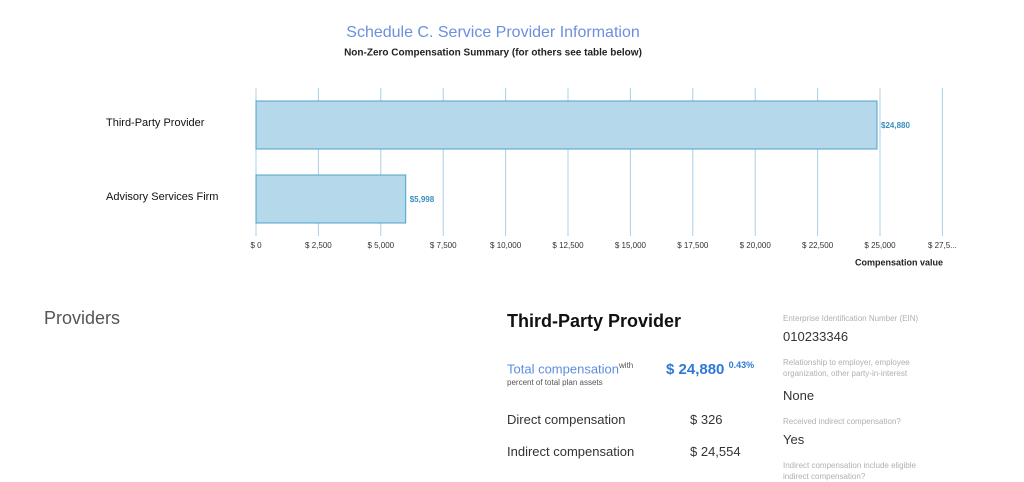 The image size is (1024, 482). Describe the element at coordinates (899, 262) in the screenshot. I see `x-axis-label: Compensation value` at that location.